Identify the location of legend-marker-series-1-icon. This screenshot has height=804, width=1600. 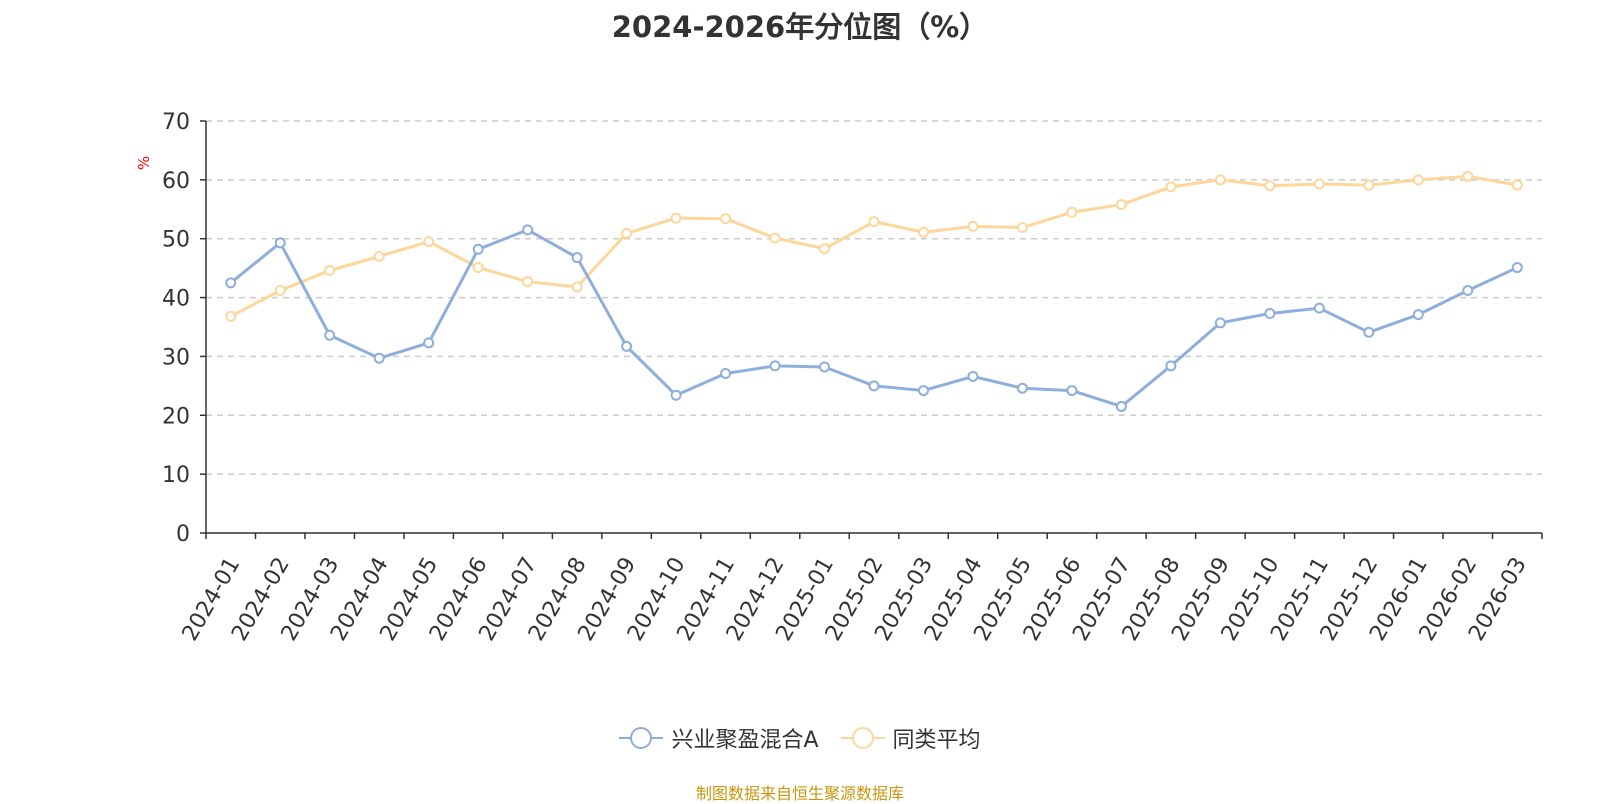
(641, 738).